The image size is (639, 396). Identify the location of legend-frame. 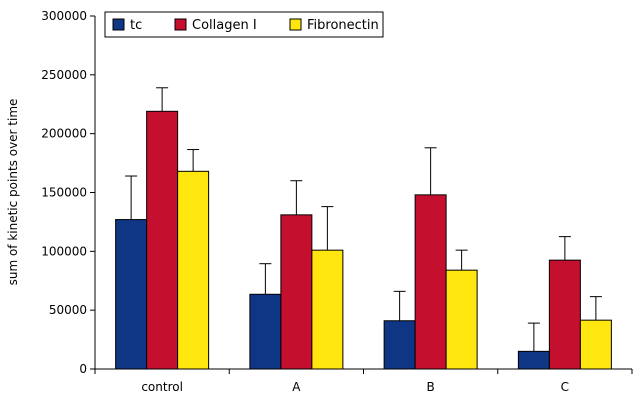
(244, 24).